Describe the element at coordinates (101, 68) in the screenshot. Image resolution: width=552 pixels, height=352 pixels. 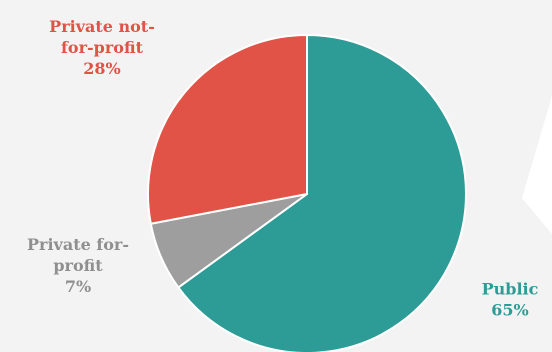
I see `pie-label-line: 28%` at that location.